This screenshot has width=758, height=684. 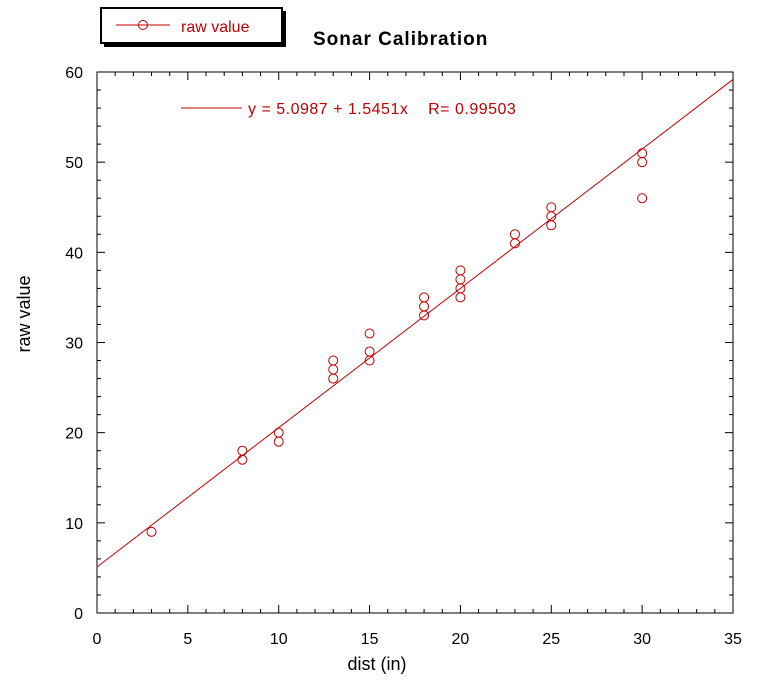 What do you see at coordinates (78, 614) in the screenshot?
I see `y-tick-label: 0` at bounding box center [78, 614].